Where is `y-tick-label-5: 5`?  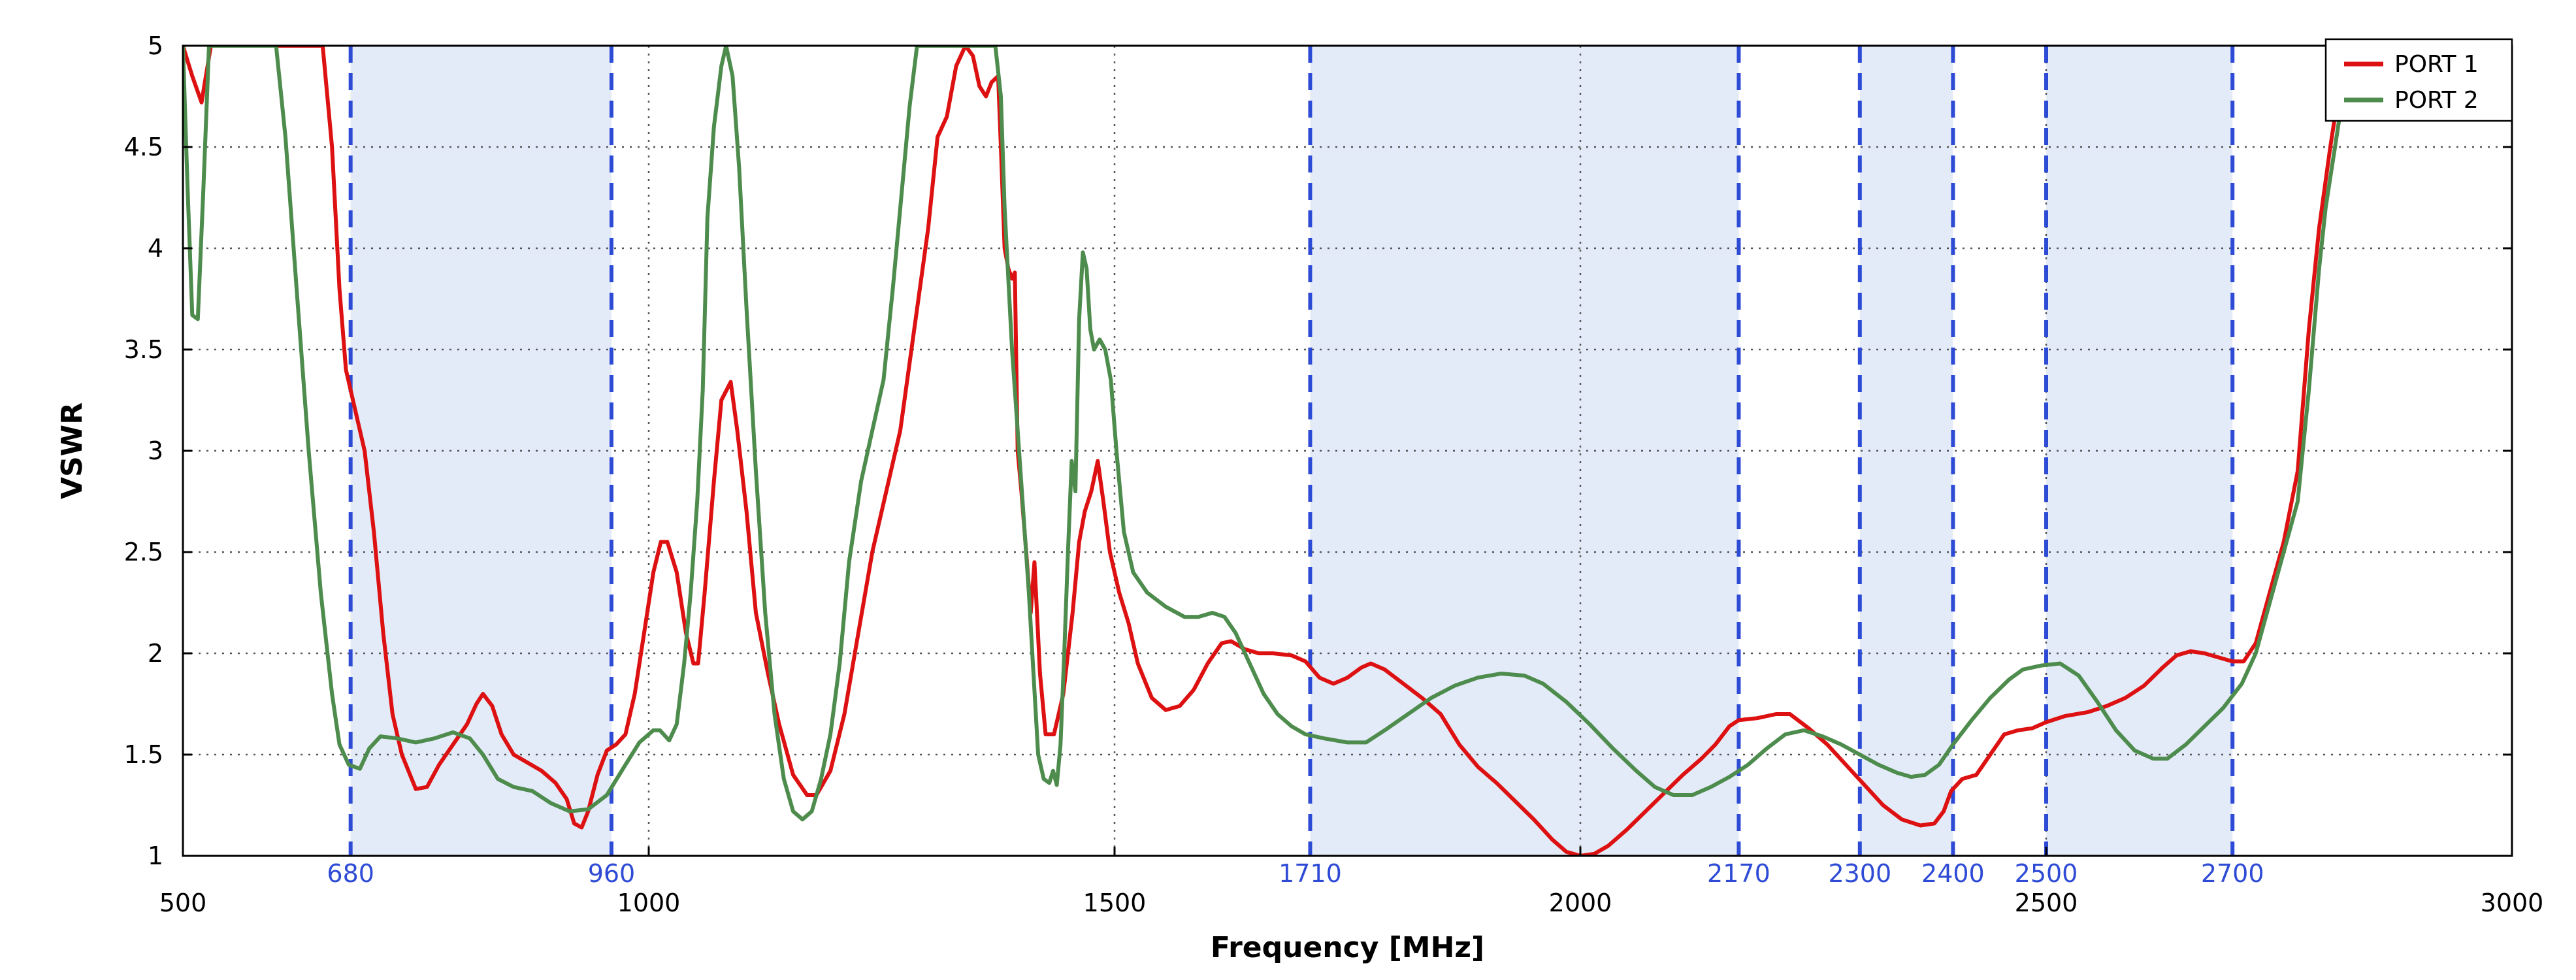
y-tick-label-5: 5 is located at coordinates (155, 45).